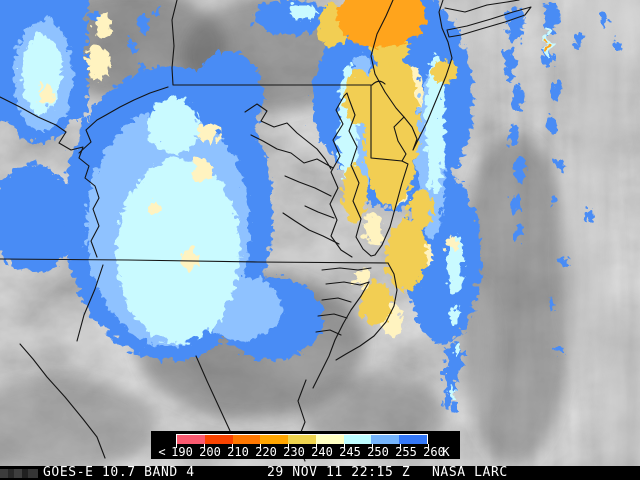 This screenshot has width=640, height=480. Describe the element at coordinates (162, 452) in the screenshot. I see `colorbar-prefix-label: <` at that location.